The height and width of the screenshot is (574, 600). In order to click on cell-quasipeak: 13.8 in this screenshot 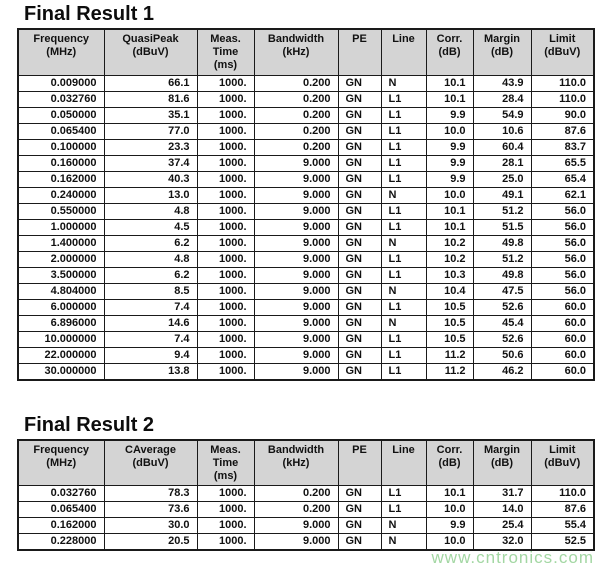, I will do `click(150, 371)`.